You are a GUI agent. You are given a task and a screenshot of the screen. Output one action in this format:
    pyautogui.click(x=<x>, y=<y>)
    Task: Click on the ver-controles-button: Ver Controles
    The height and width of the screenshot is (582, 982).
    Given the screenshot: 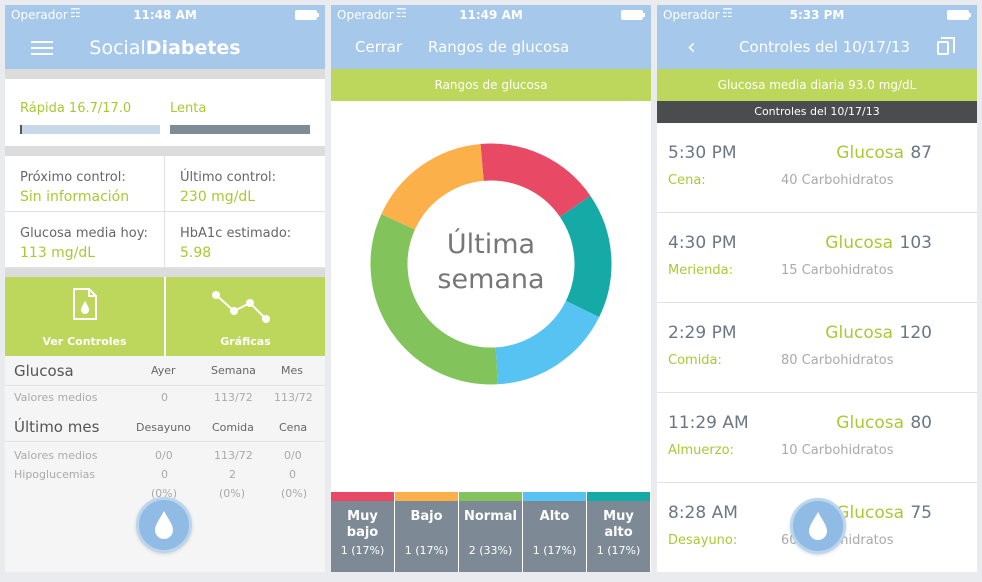 What is the action you would take?
    pyautogui.click(x=84, y=316)
    